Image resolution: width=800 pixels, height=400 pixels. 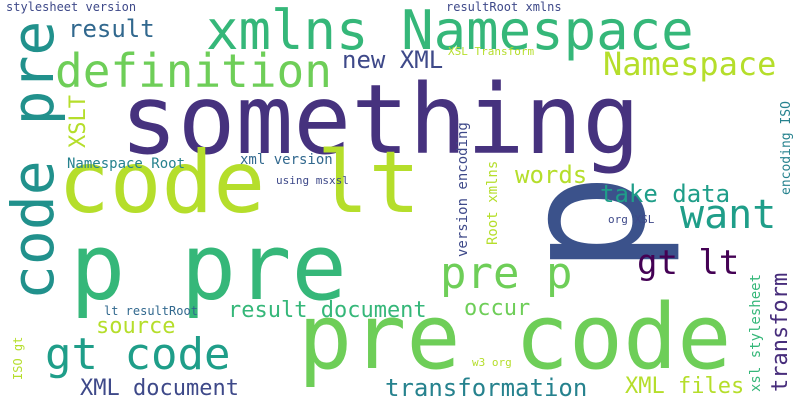 What do you see at coordinates (493, 202) in the screenshot?
I see `word: Root xmlns` at bounding box center [493, 202].